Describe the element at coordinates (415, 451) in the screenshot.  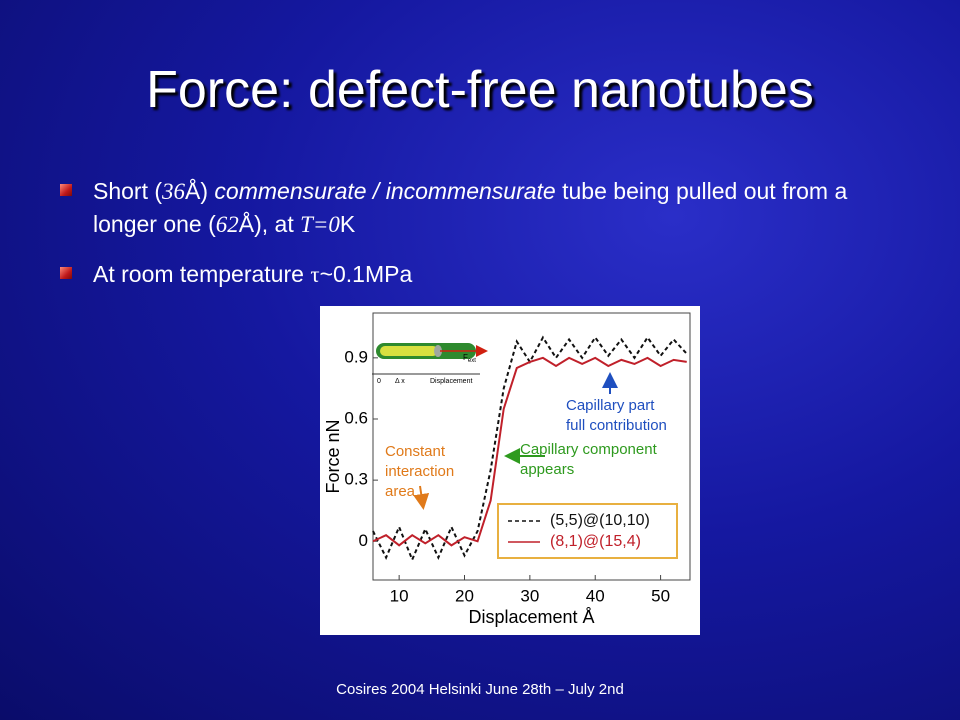
I see `annotation: Constant` at that location.